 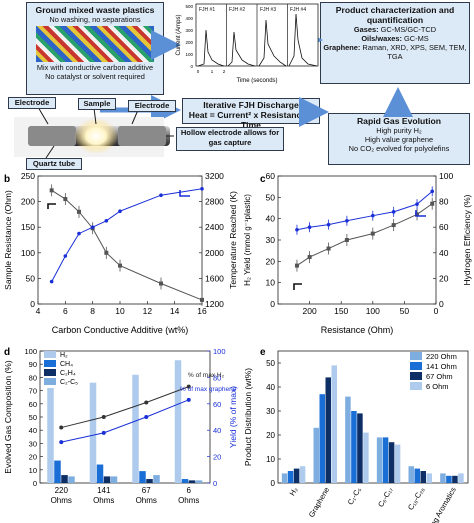 I want to click on panel-d-ytick-label: 0, so click(x=35, y=483).